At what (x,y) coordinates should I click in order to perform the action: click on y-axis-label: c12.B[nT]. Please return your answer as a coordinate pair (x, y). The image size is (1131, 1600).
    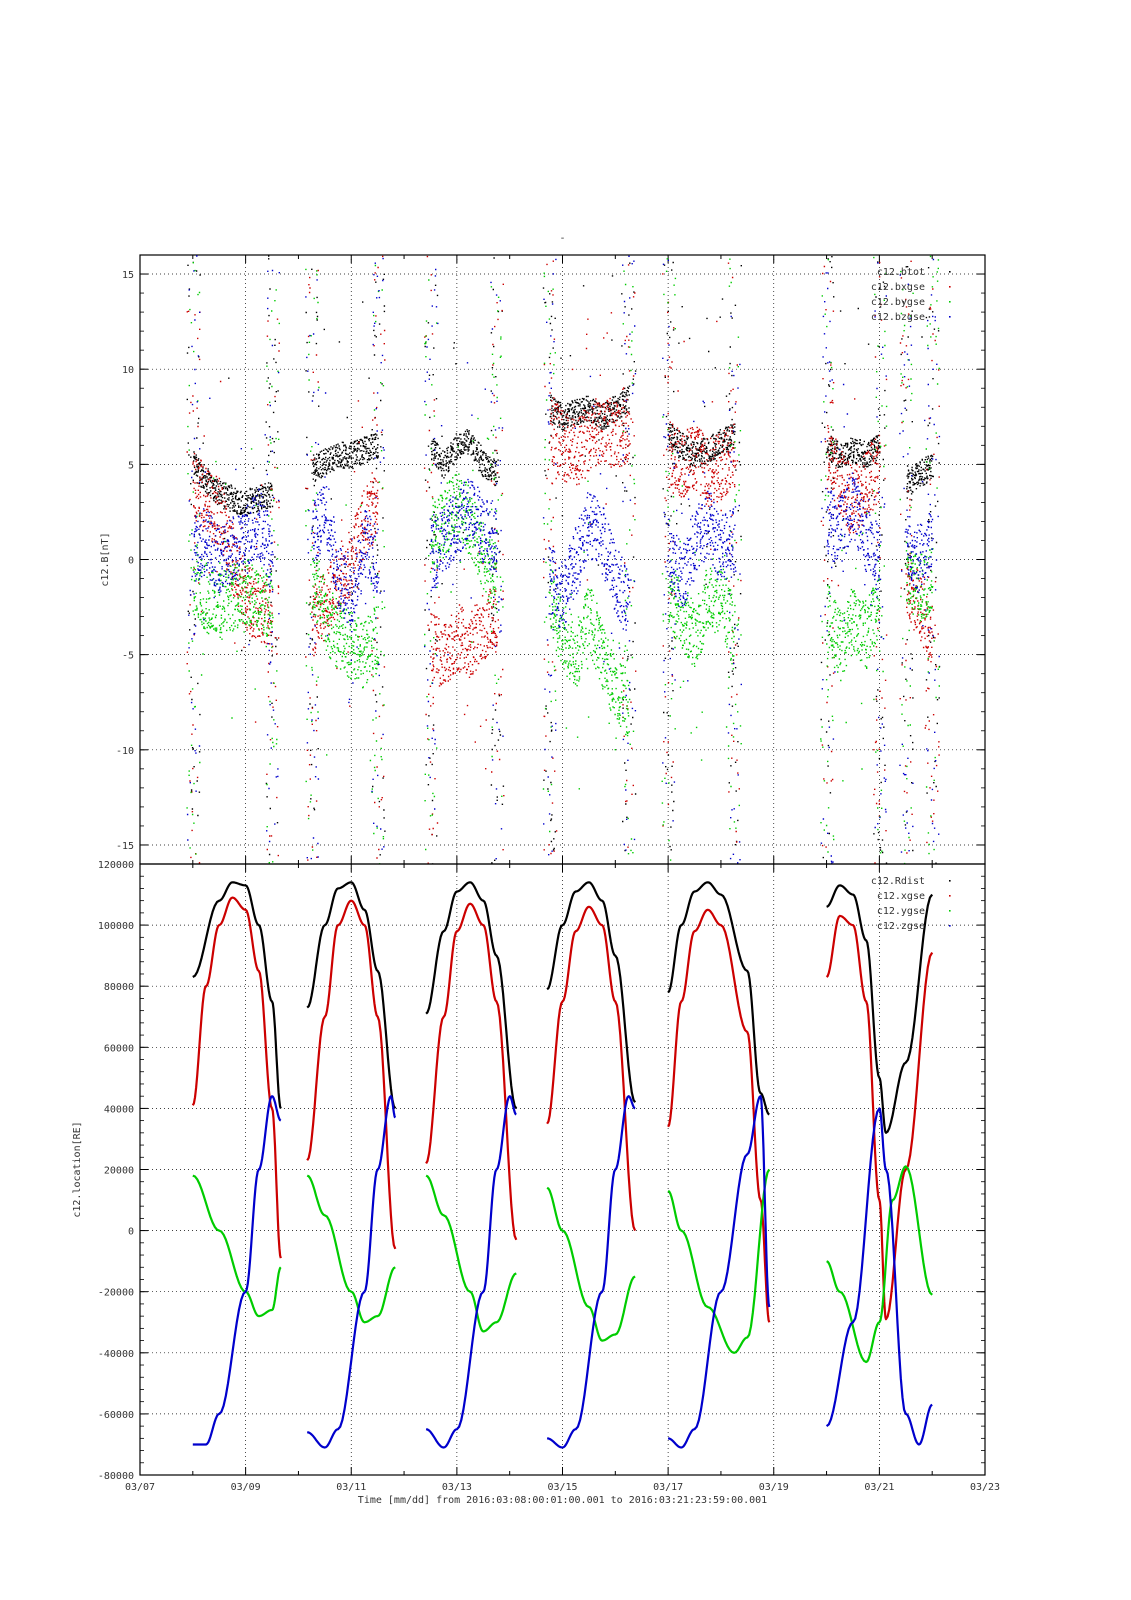
    Looking at the image, I should click on (105, 559).